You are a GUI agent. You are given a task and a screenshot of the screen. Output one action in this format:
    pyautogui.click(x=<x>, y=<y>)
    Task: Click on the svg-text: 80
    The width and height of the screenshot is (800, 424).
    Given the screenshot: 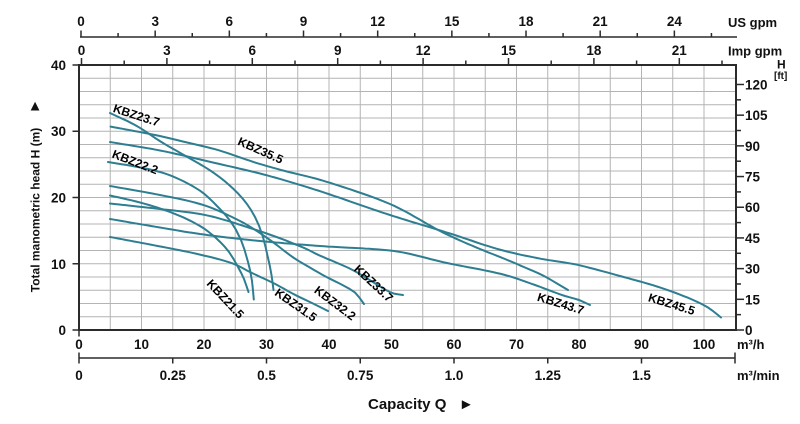 What is the action you would take?
    pyautogui.click(x=578, y=344)
    